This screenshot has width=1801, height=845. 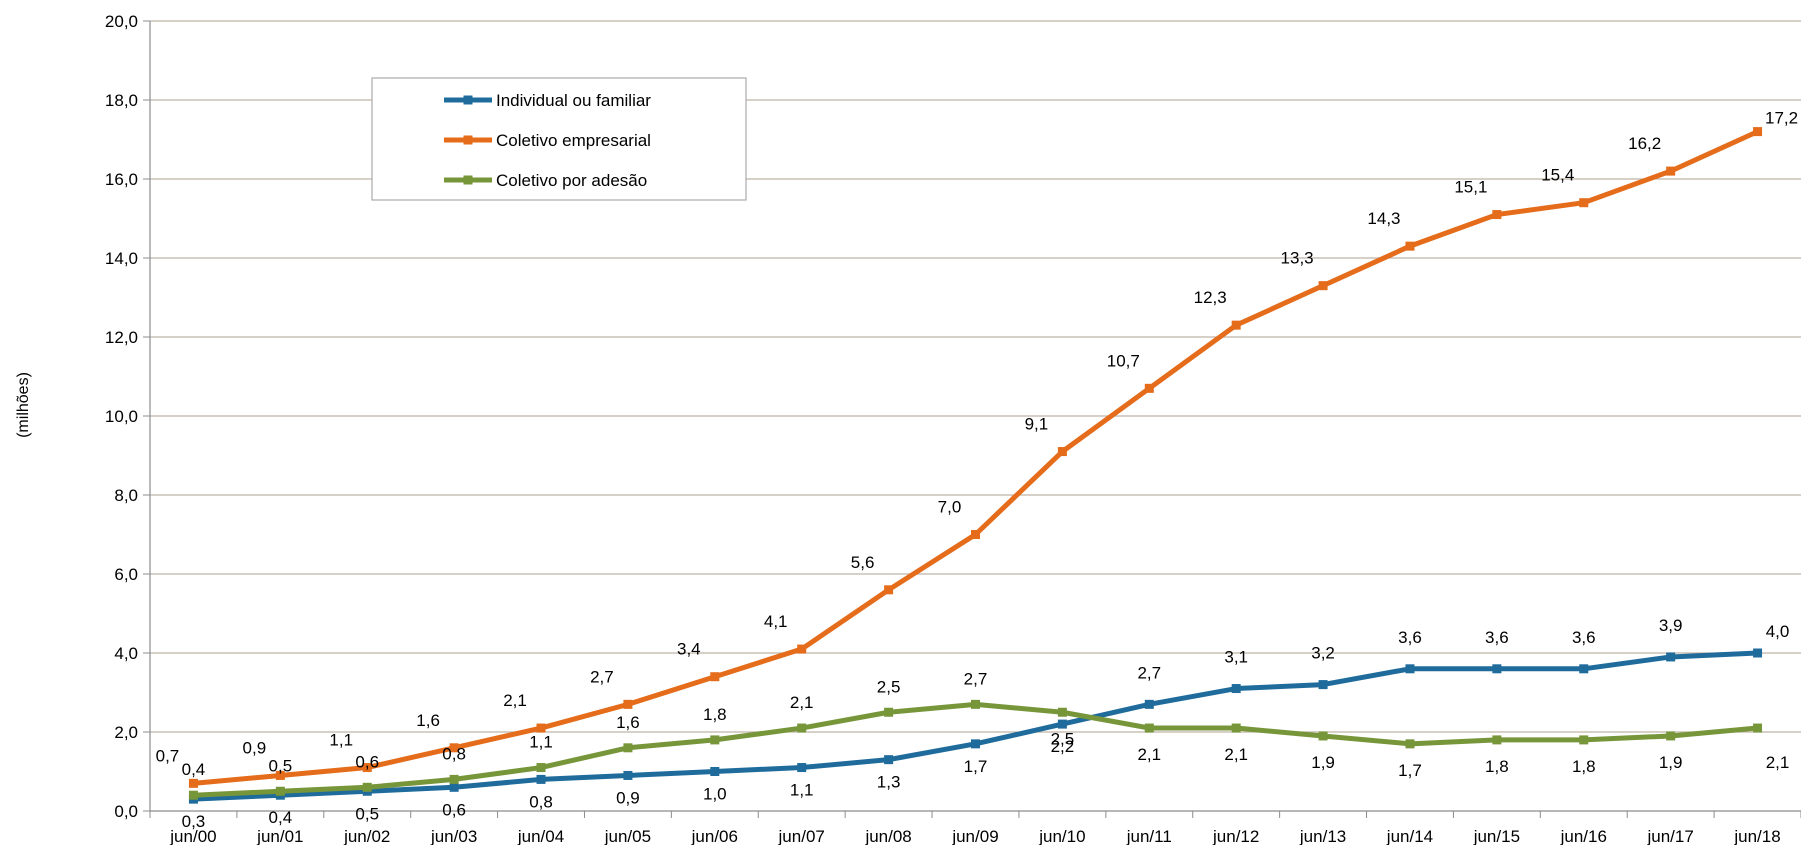 I want to click on x-tick-label: jun/04, so click(x=540, y=836).